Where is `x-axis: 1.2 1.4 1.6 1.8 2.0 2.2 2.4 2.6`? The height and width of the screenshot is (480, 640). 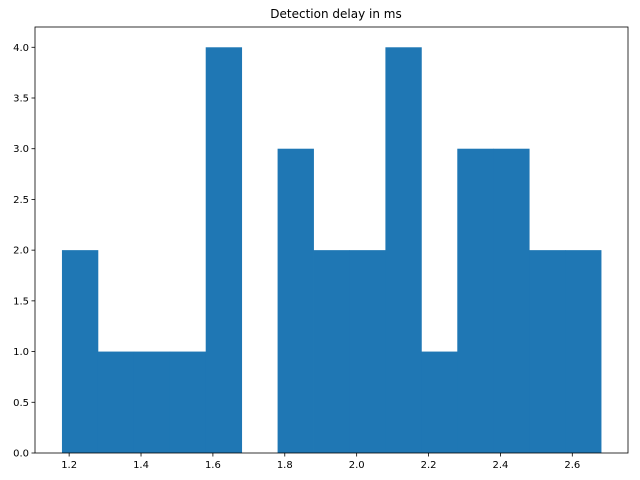 x-axis: 1.2 1.4 1.6 1.8 2.0 2.2 2.4 2.6 is located at coordinates (320, 462).